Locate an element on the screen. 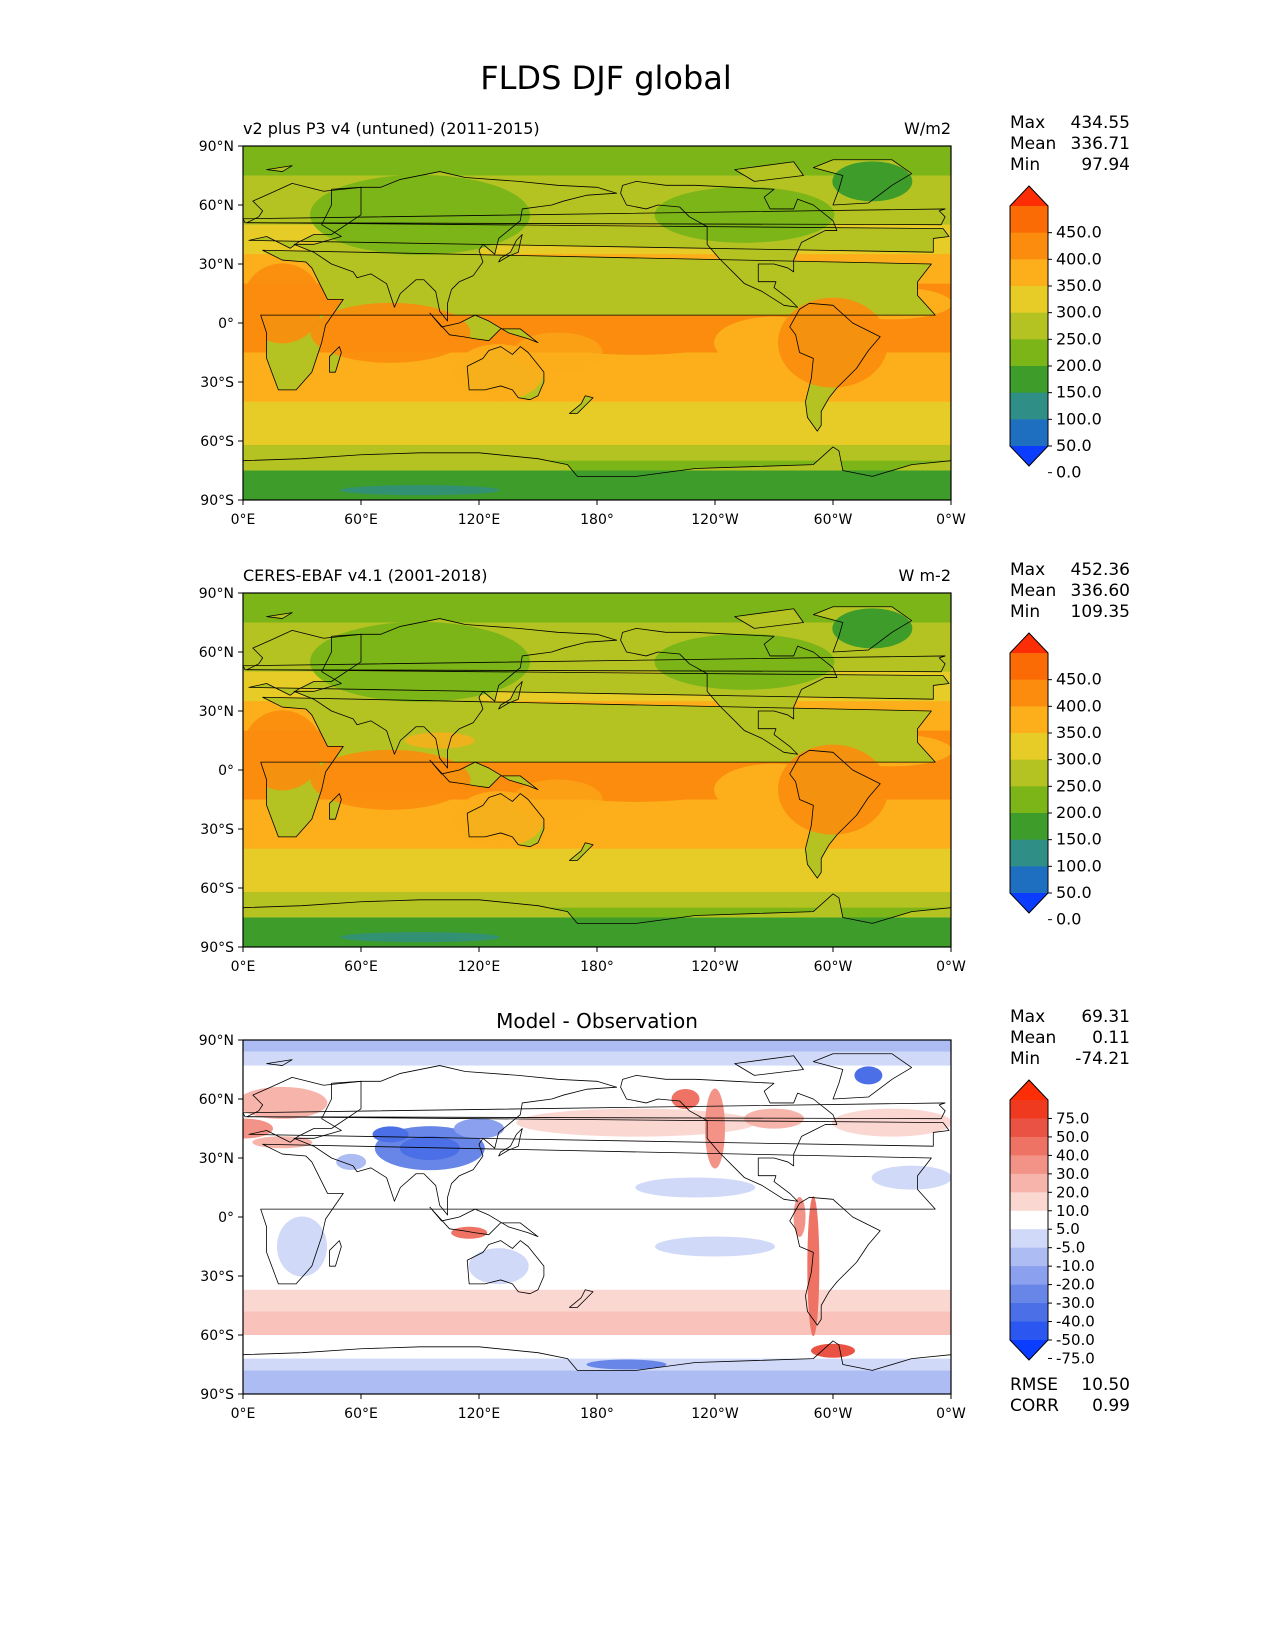  colorbar-label: 250.0 is located at coordinates (1079, 785).